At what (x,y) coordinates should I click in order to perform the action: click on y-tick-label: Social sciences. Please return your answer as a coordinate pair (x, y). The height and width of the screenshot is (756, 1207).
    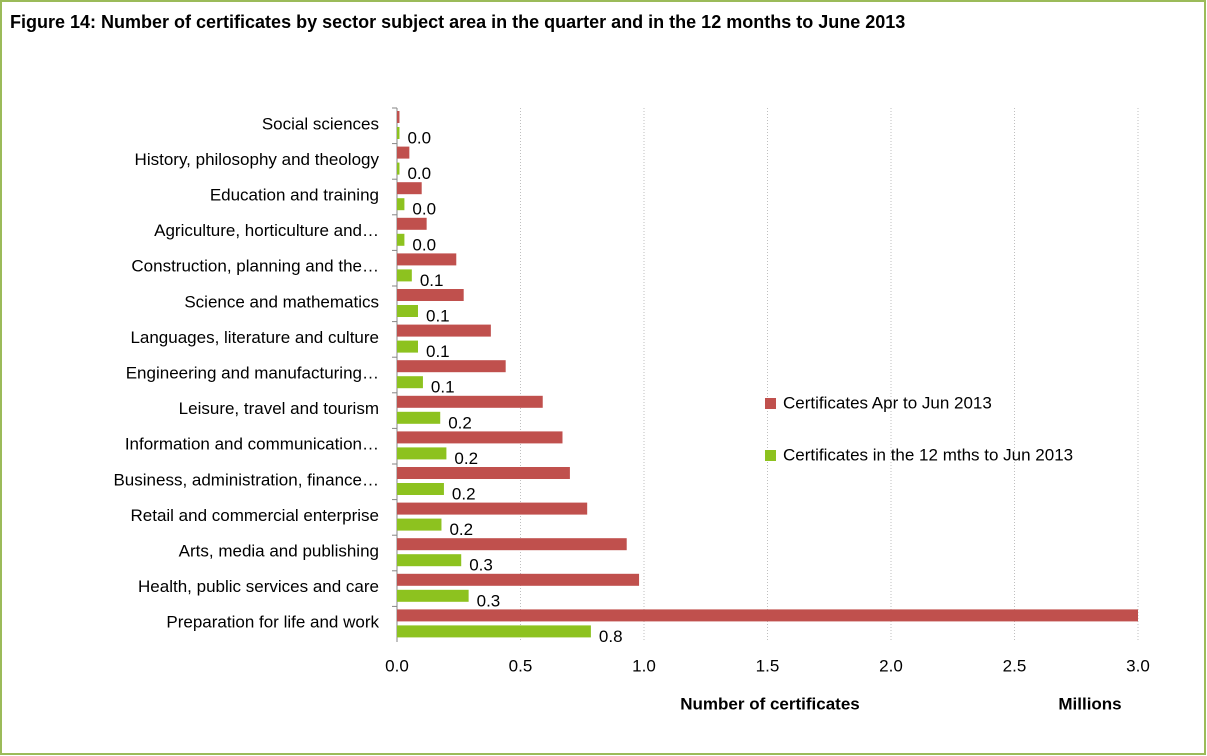
    Looking at the image, I should click on (320, 123).